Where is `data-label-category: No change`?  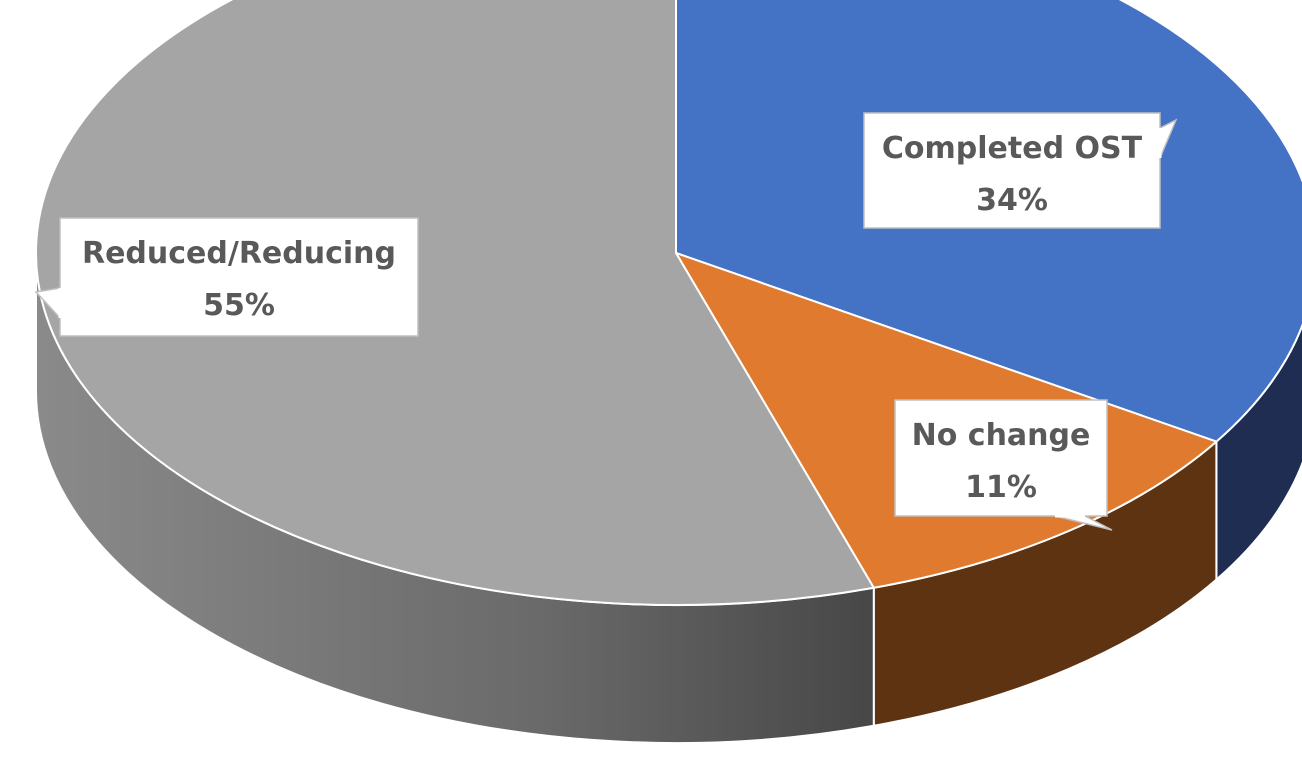 data-label-category: No change is located at coordinates (1001, 435).